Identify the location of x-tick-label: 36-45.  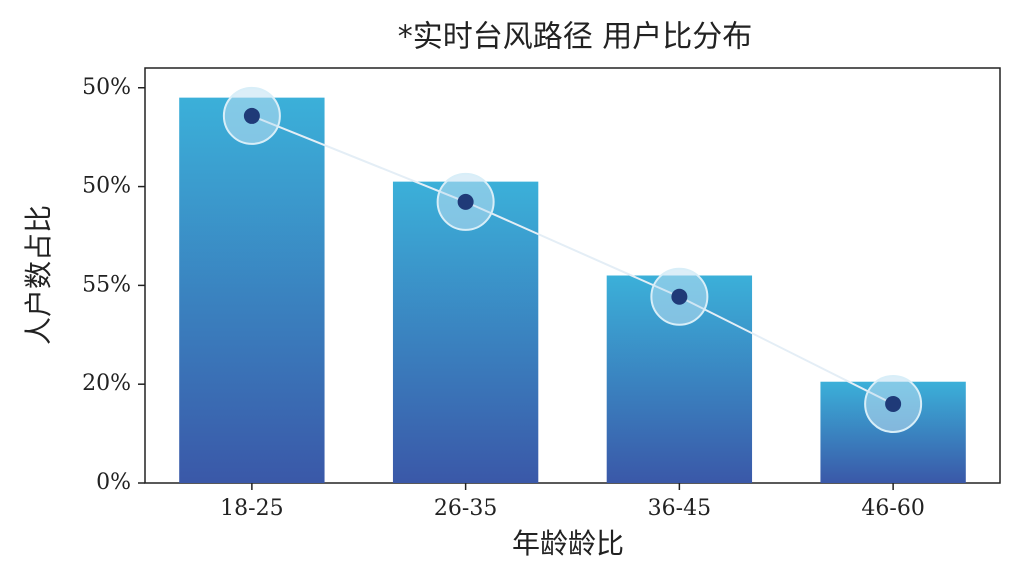
(679, 508).